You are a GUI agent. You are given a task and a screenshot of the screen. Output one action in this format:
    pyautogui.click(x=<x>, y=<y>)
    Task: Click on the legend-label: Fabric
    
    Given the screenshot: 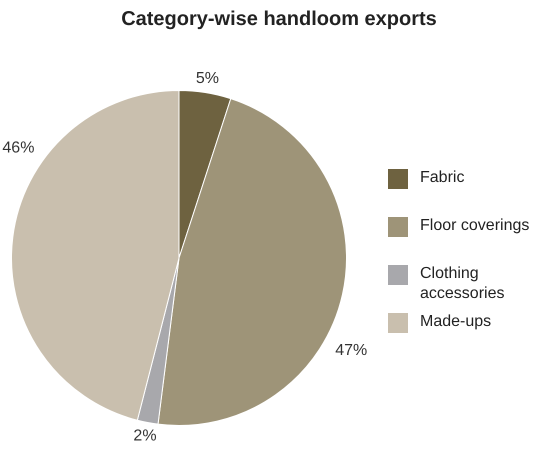 What is the action you would take?
    pyautogui.click(x=443, y=178)
    